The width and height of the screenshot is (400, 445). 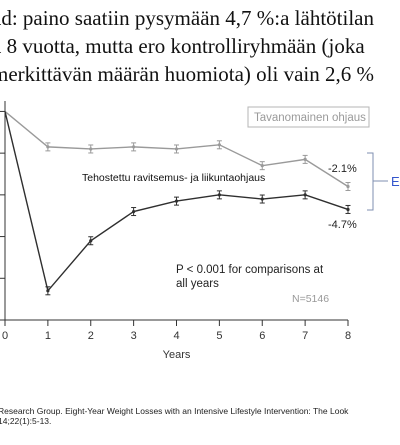 I want to click on x-tick-label: 4, so click(x=176, y=336).